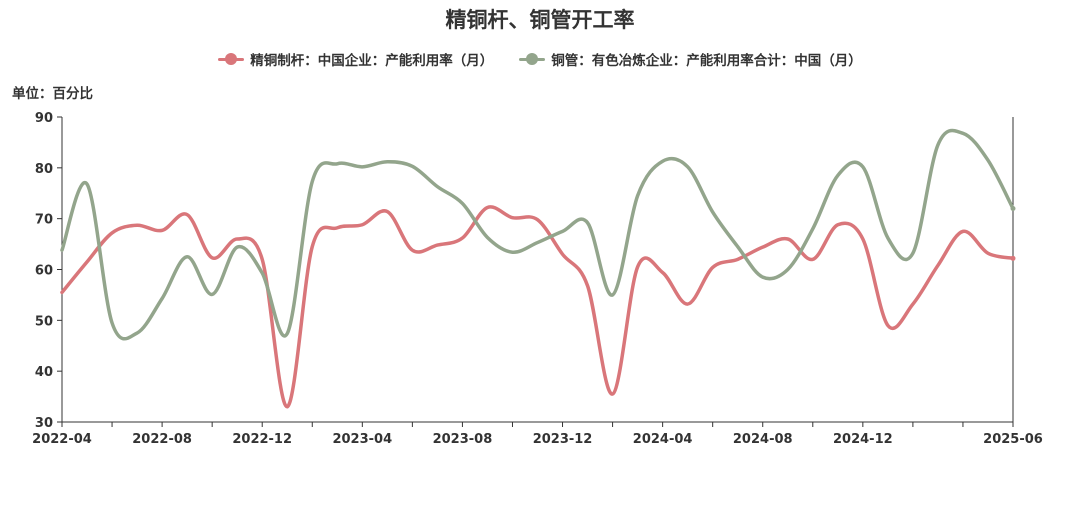 This screenshot has width=1080, height=515. I want to click on y-tick-label: 30, so click(44, 423).